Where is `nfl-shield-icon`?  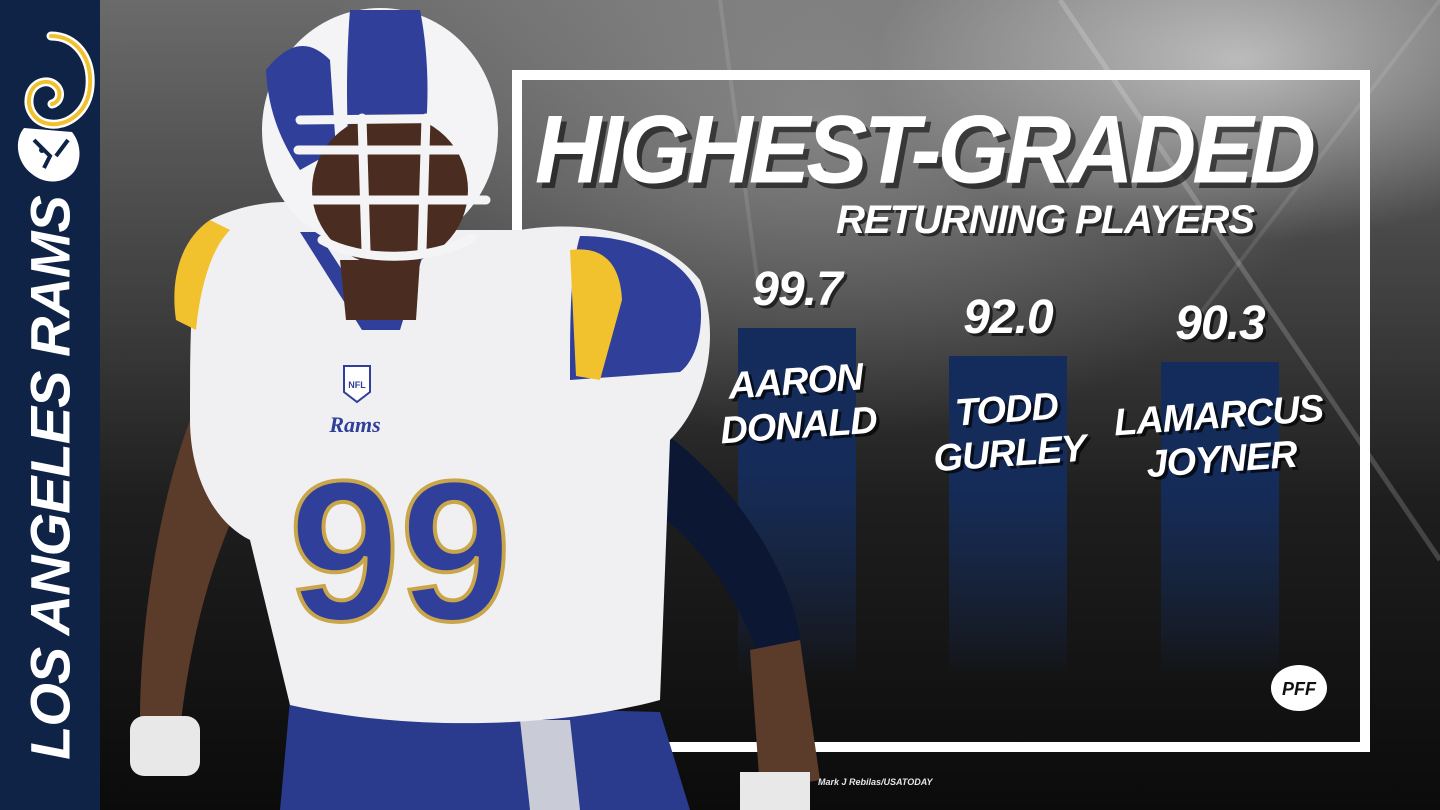 nfl-shield-icon is located at coordinates (357, 384).